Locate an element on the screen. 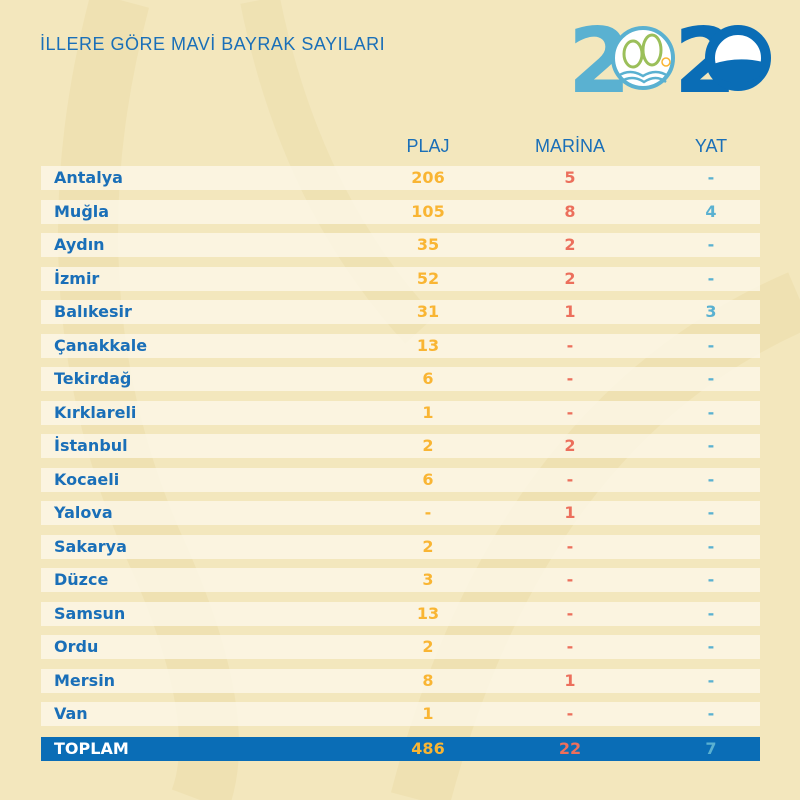  plaj-count: 35 is located at coordinates (428, 244).